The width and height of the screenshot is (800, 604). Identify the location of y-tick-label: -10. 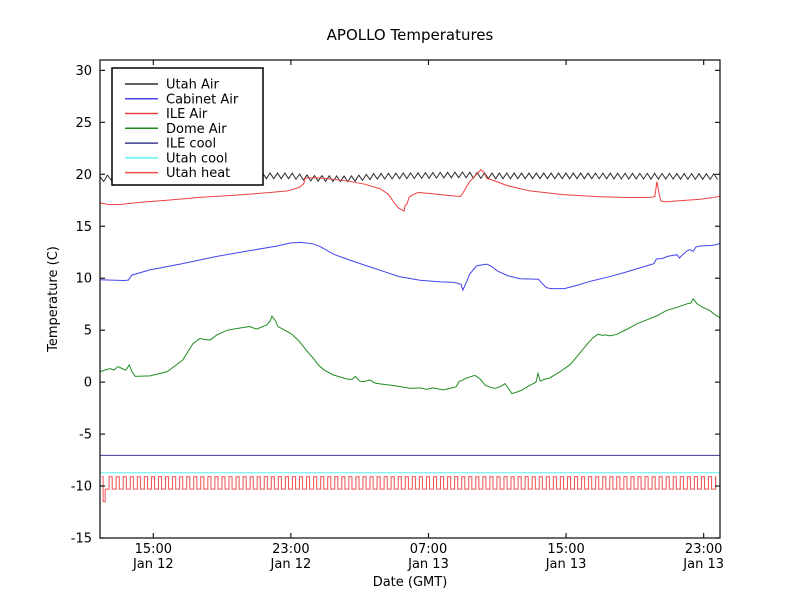
(81, 487).